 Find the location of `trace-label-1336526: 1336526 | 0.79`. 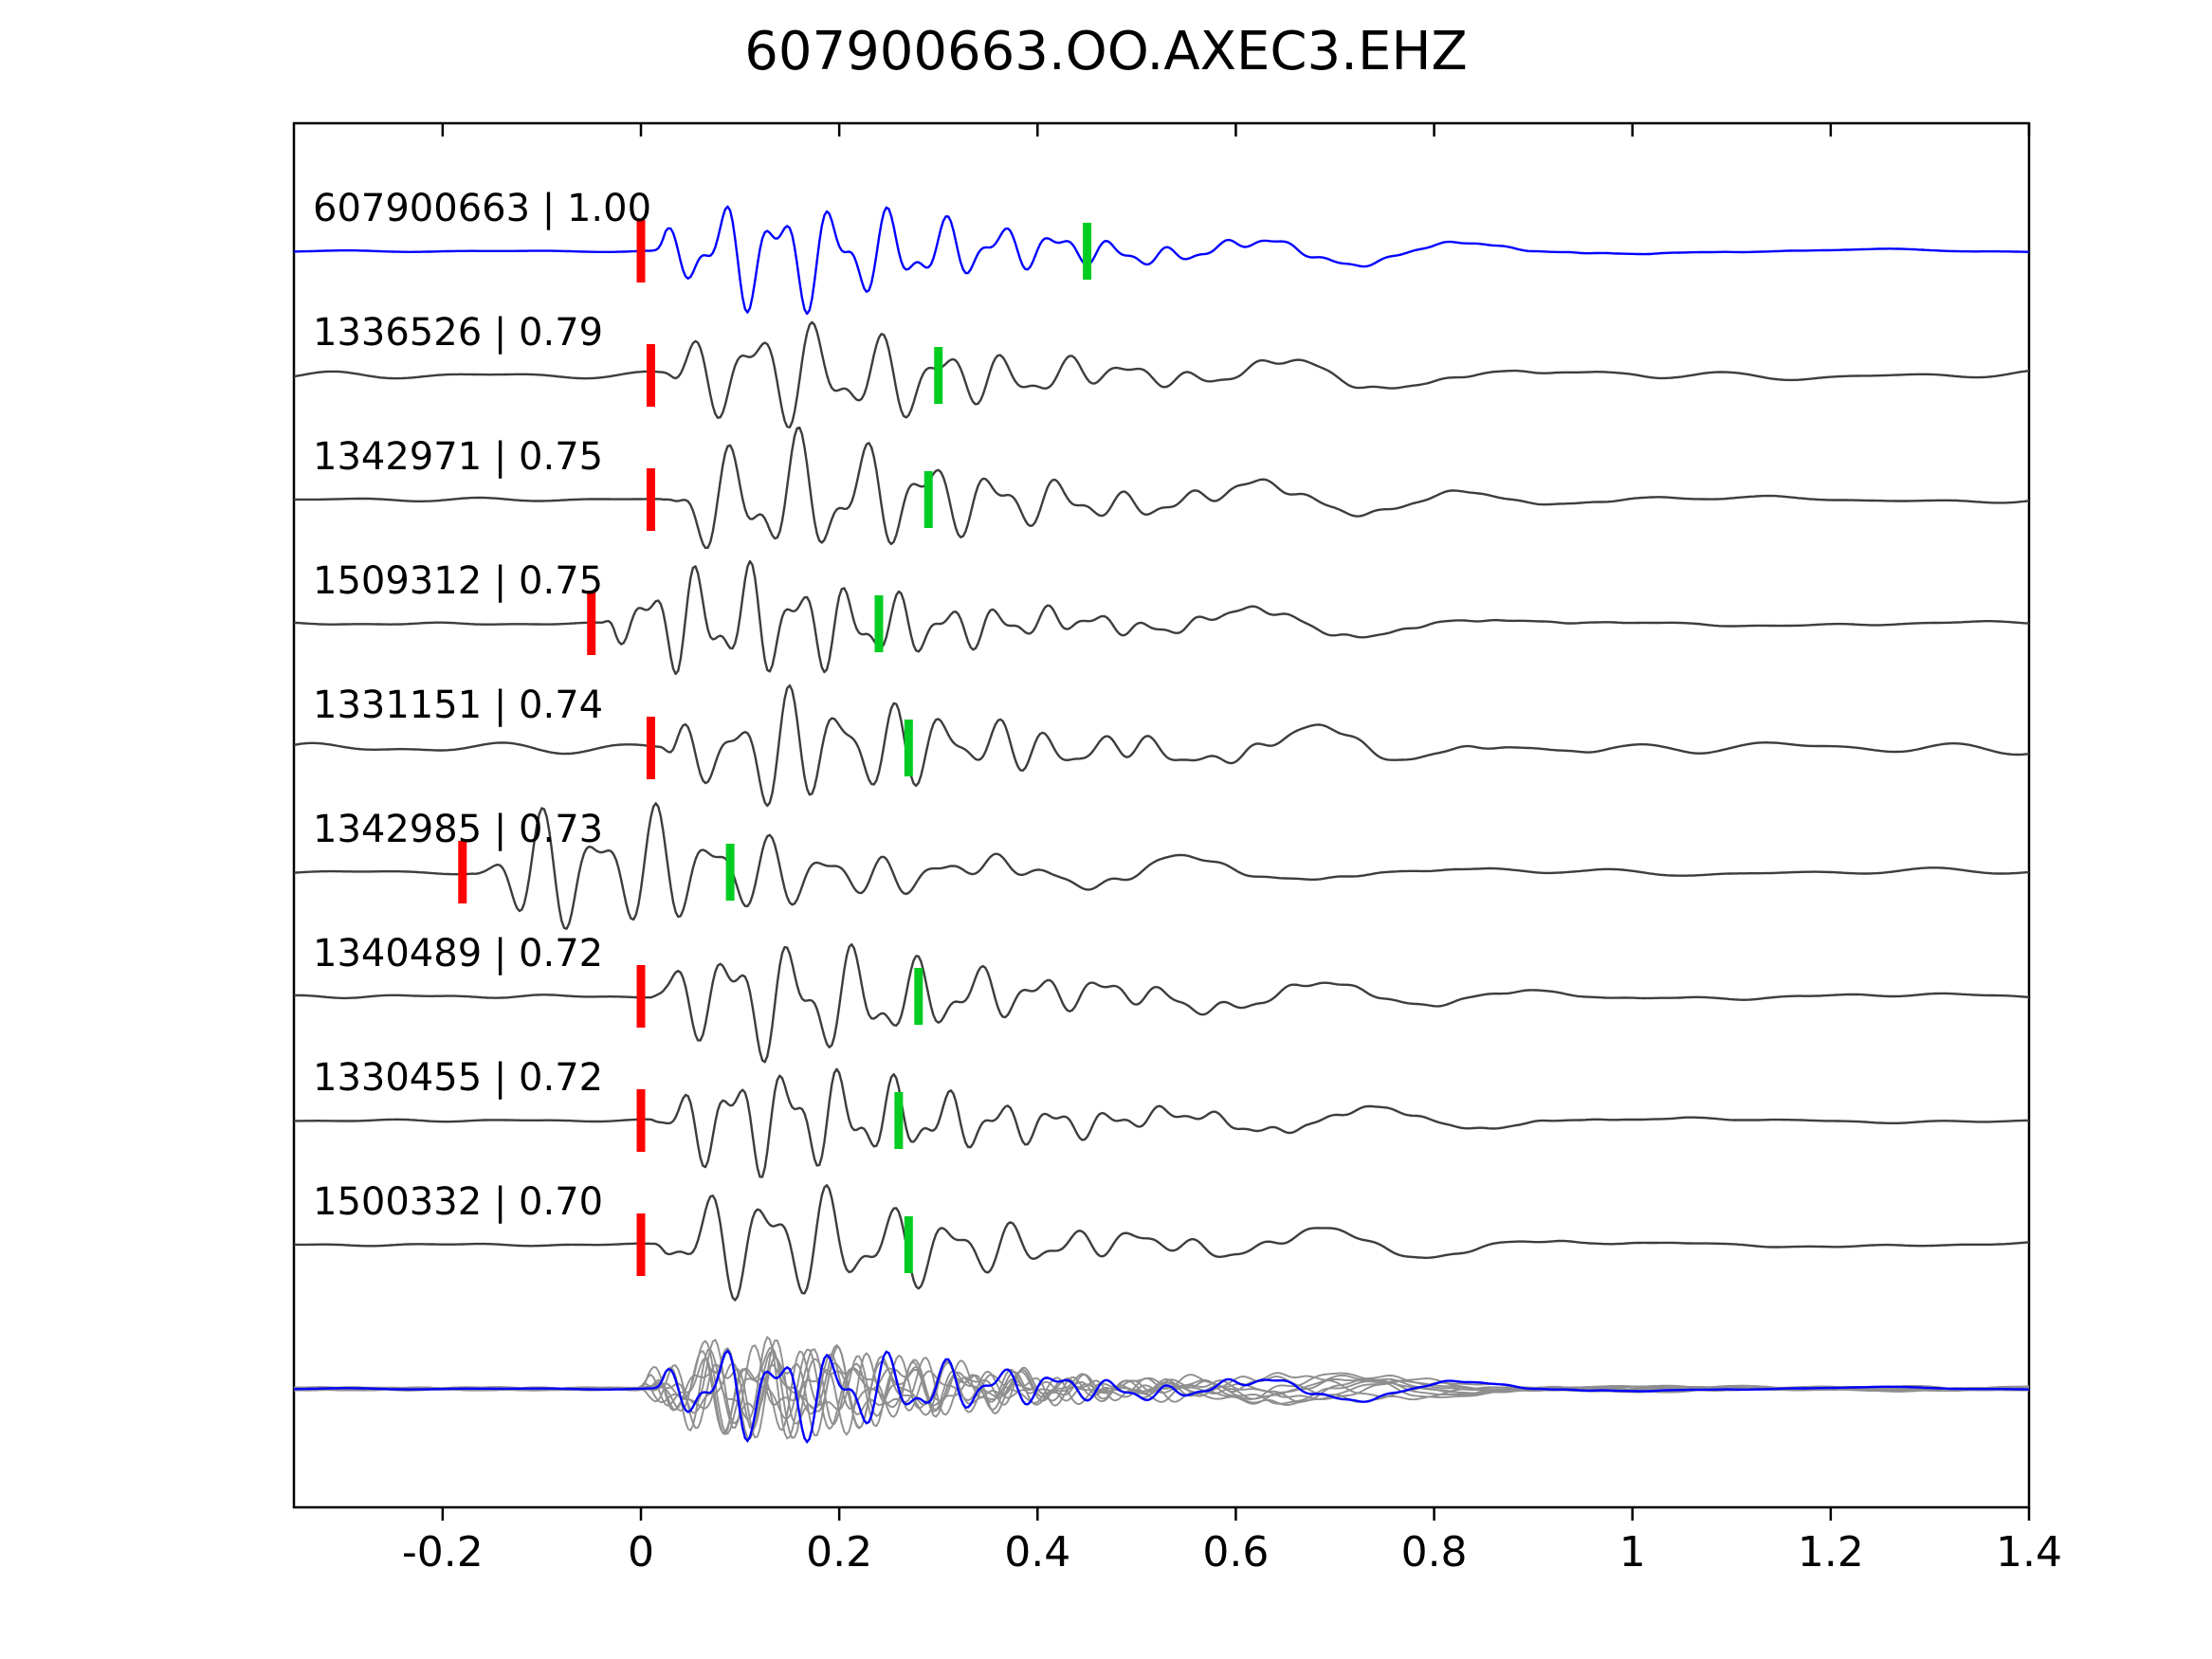

trace-label-1336526: 1336526 | 0.79 is located at coordinates (458, 333).